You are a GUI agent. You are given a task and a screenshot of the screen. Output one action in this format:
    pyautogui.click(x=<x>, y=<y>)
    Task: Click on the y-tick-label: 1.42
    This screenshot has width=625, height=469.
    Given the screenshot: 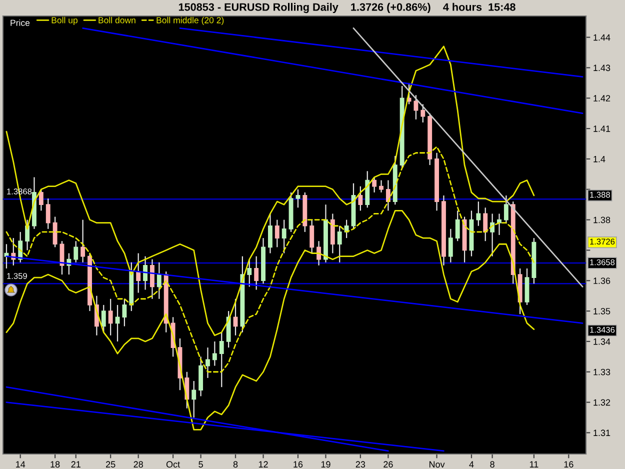 What is the action you would take?
    pyautogui.click(x=602, y=98)
    